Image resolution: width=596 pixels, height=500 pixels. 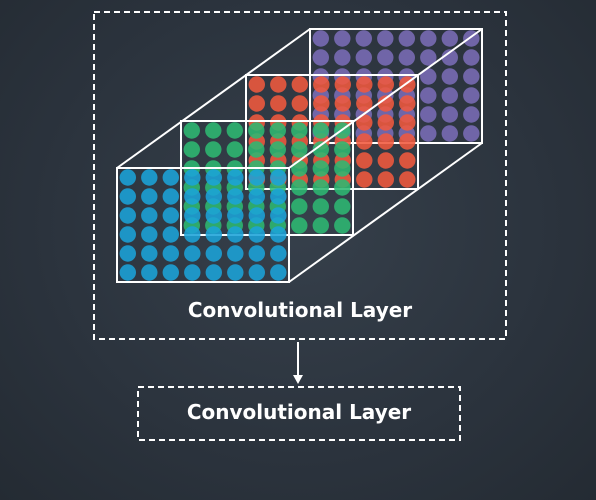 What do you see at coordinates (300, 310) in the screenshot?
I see `main-layer-label: Convolutional Layer` at bounding box center [300, 310].